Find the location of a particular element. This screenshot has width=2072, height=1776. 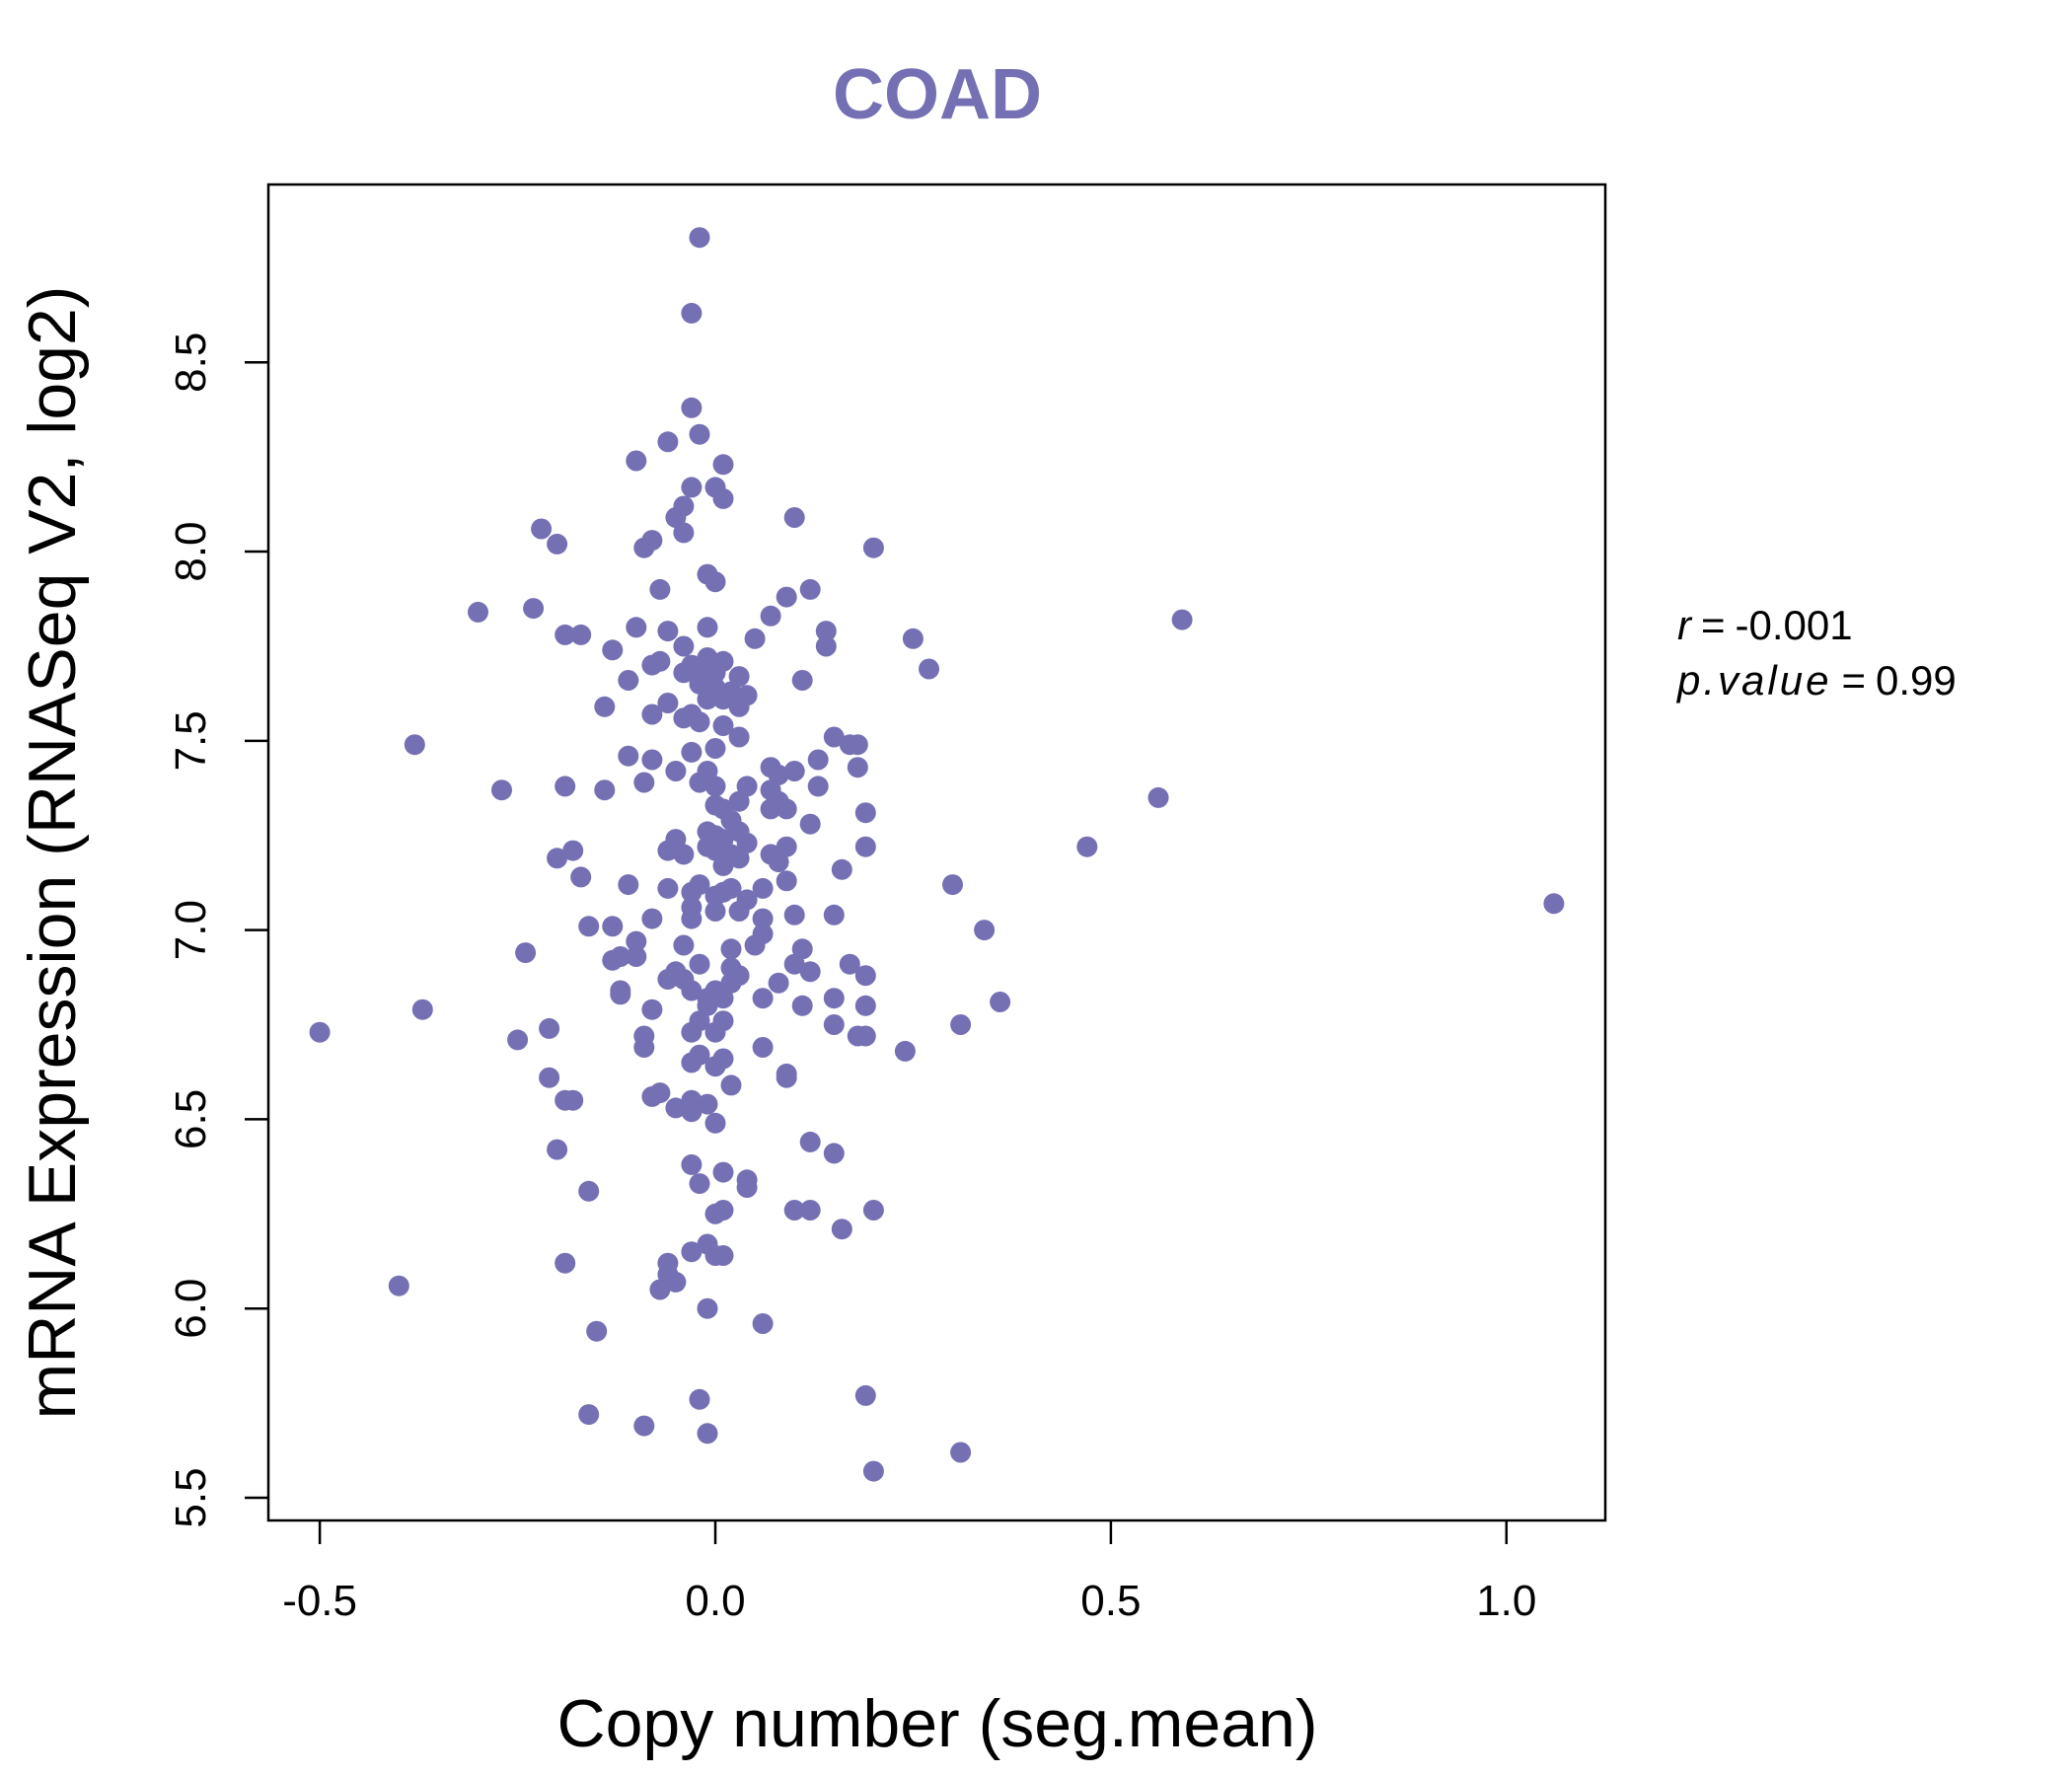

x-axis: -0.5 0.0 0.5 1.0 is located at coordinates (909, 1573).